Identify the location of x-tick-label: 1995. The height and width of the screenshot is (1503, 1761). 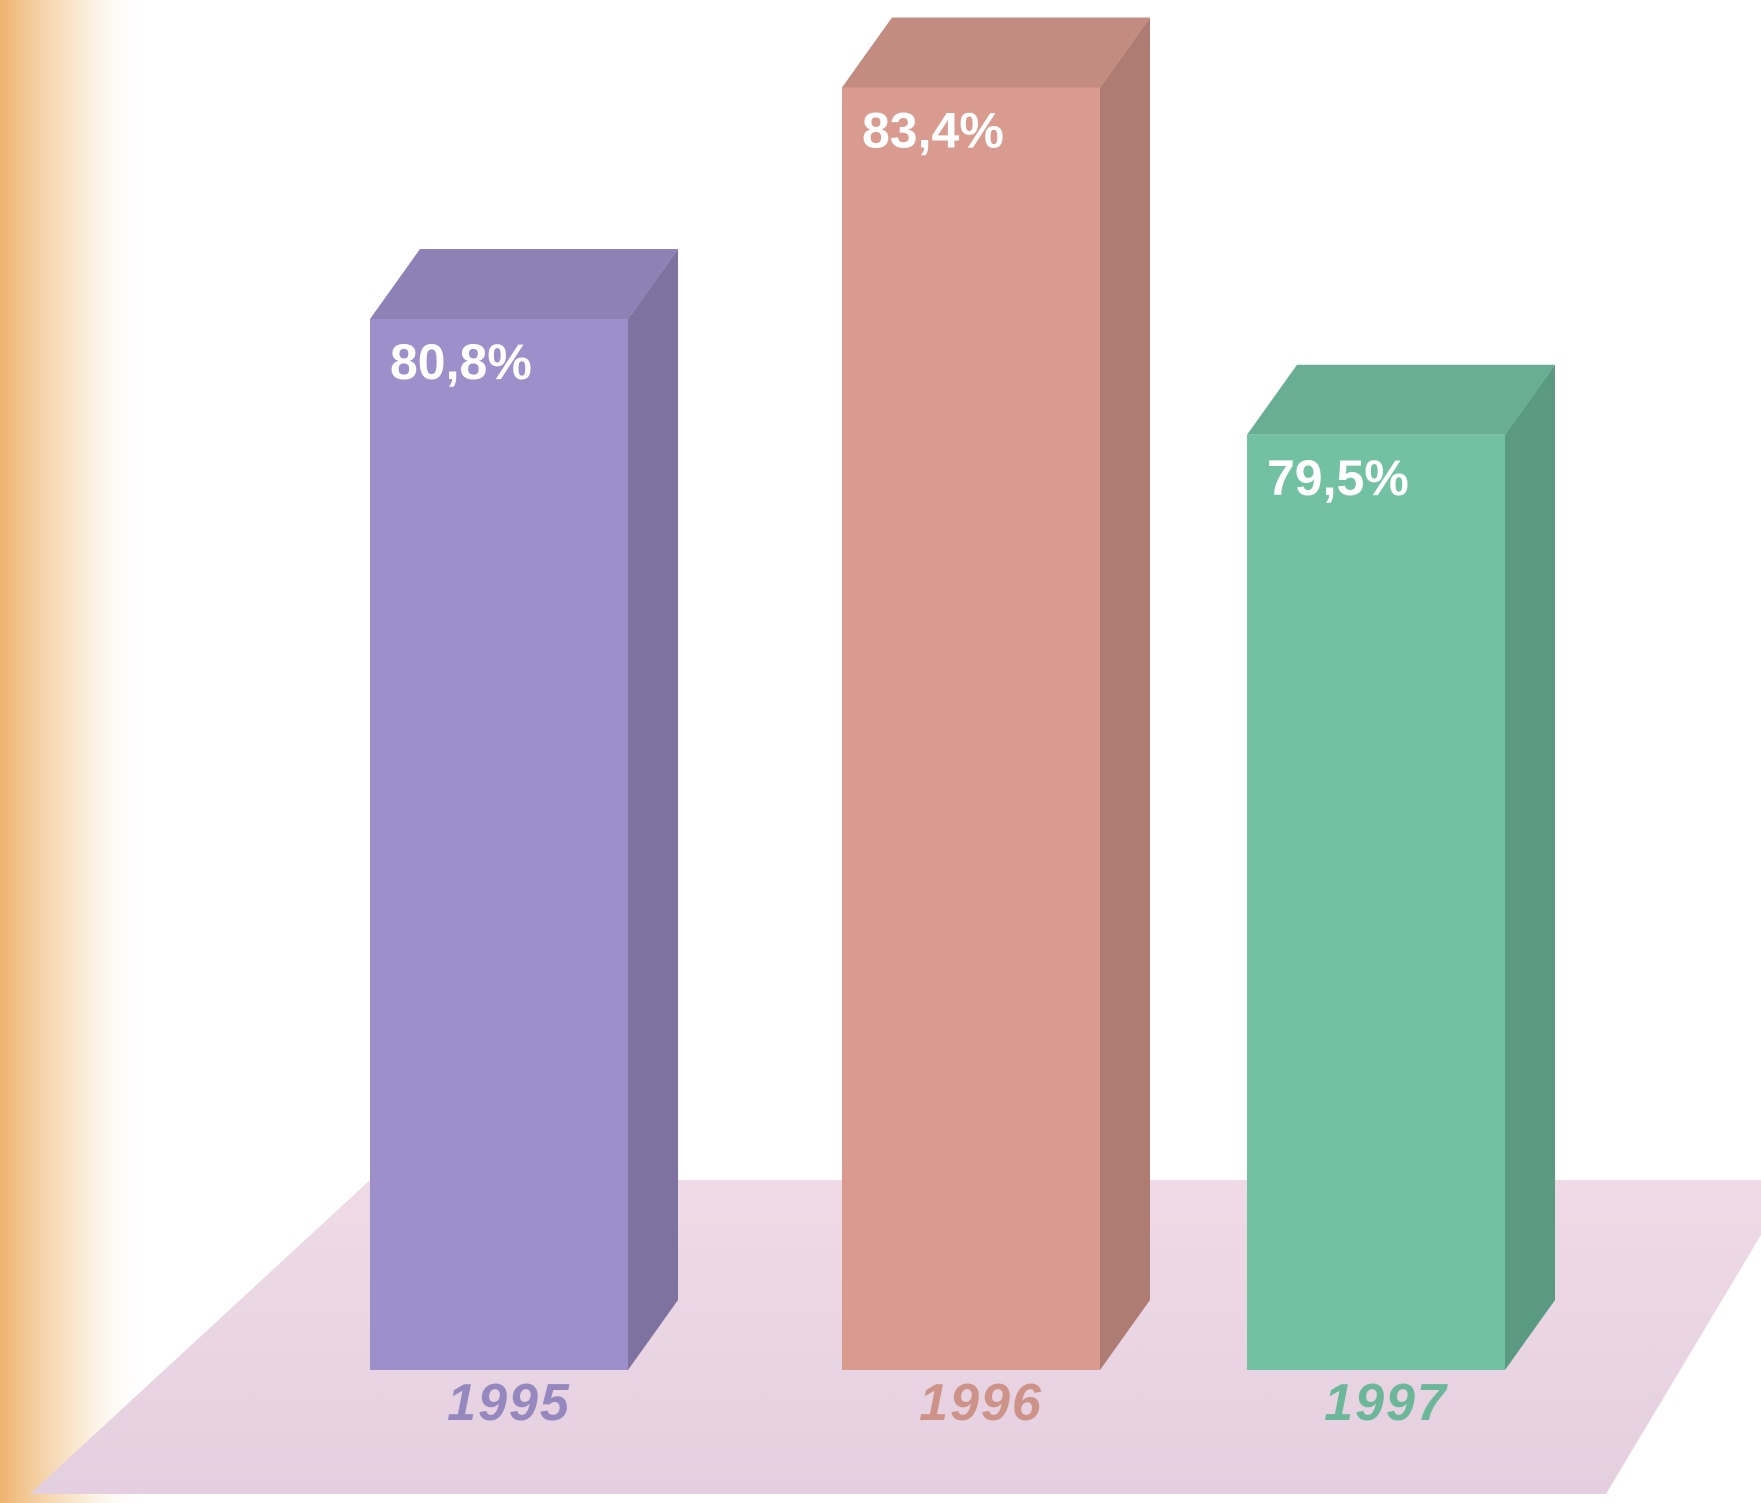
(509, 1403).